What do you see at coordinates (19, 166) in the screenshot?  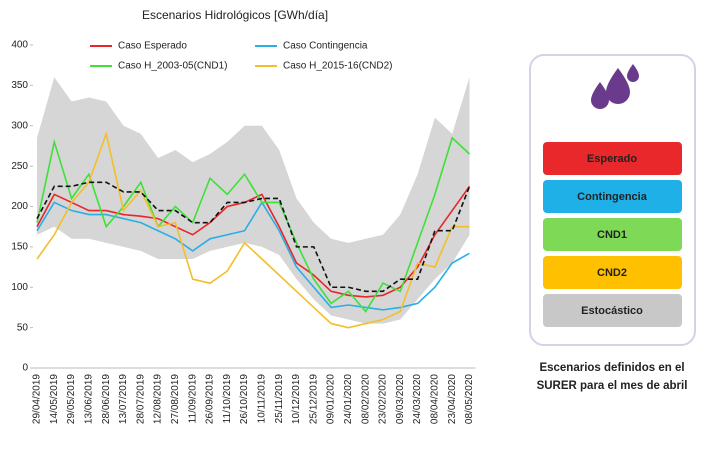 I see `y-tick-label: 250` at bounding box center [19, 166].